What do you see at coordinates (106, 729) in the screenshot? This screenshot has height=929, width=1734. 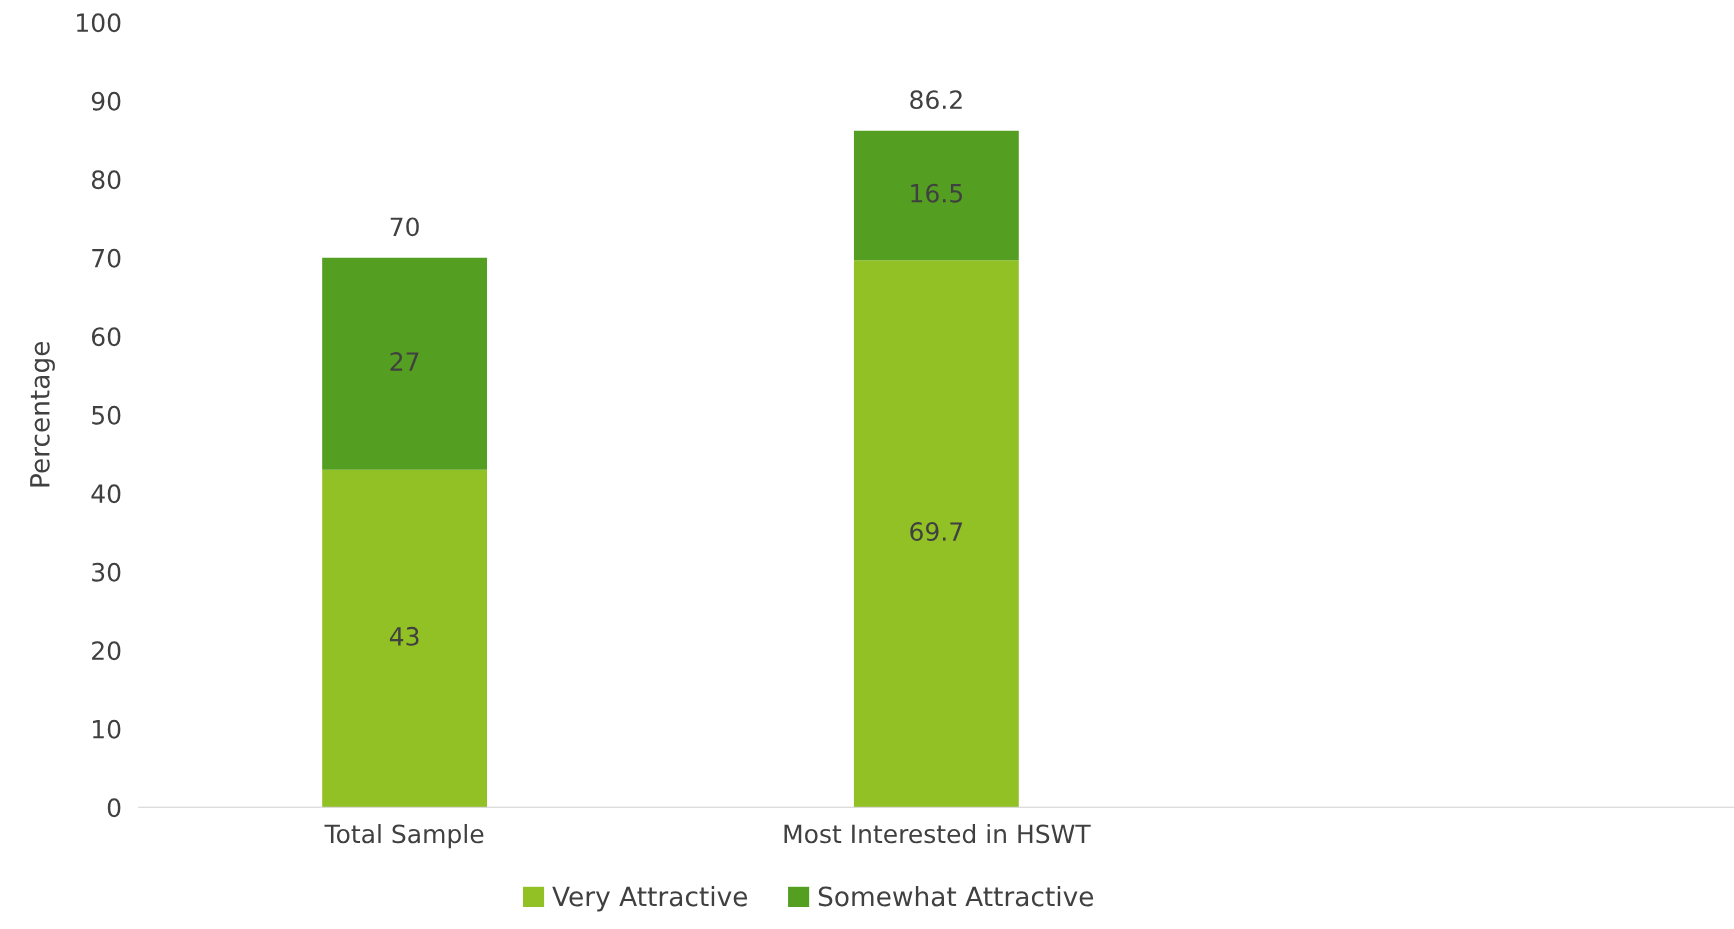 I see `y-tick-label: 10` at bounding box center [106, 729].